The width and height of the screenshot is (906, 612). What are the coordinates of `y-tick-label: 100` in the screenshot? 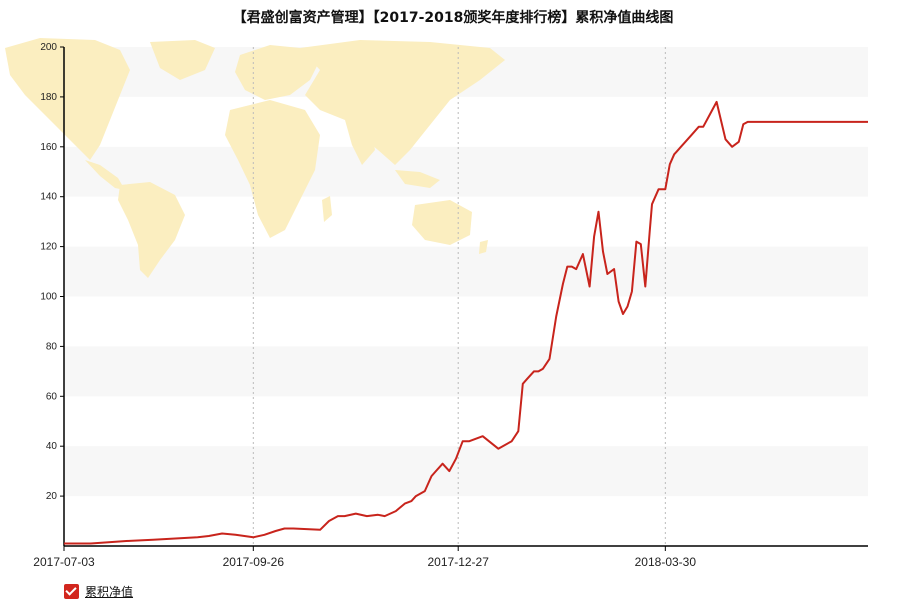 It's located at (48, 297).